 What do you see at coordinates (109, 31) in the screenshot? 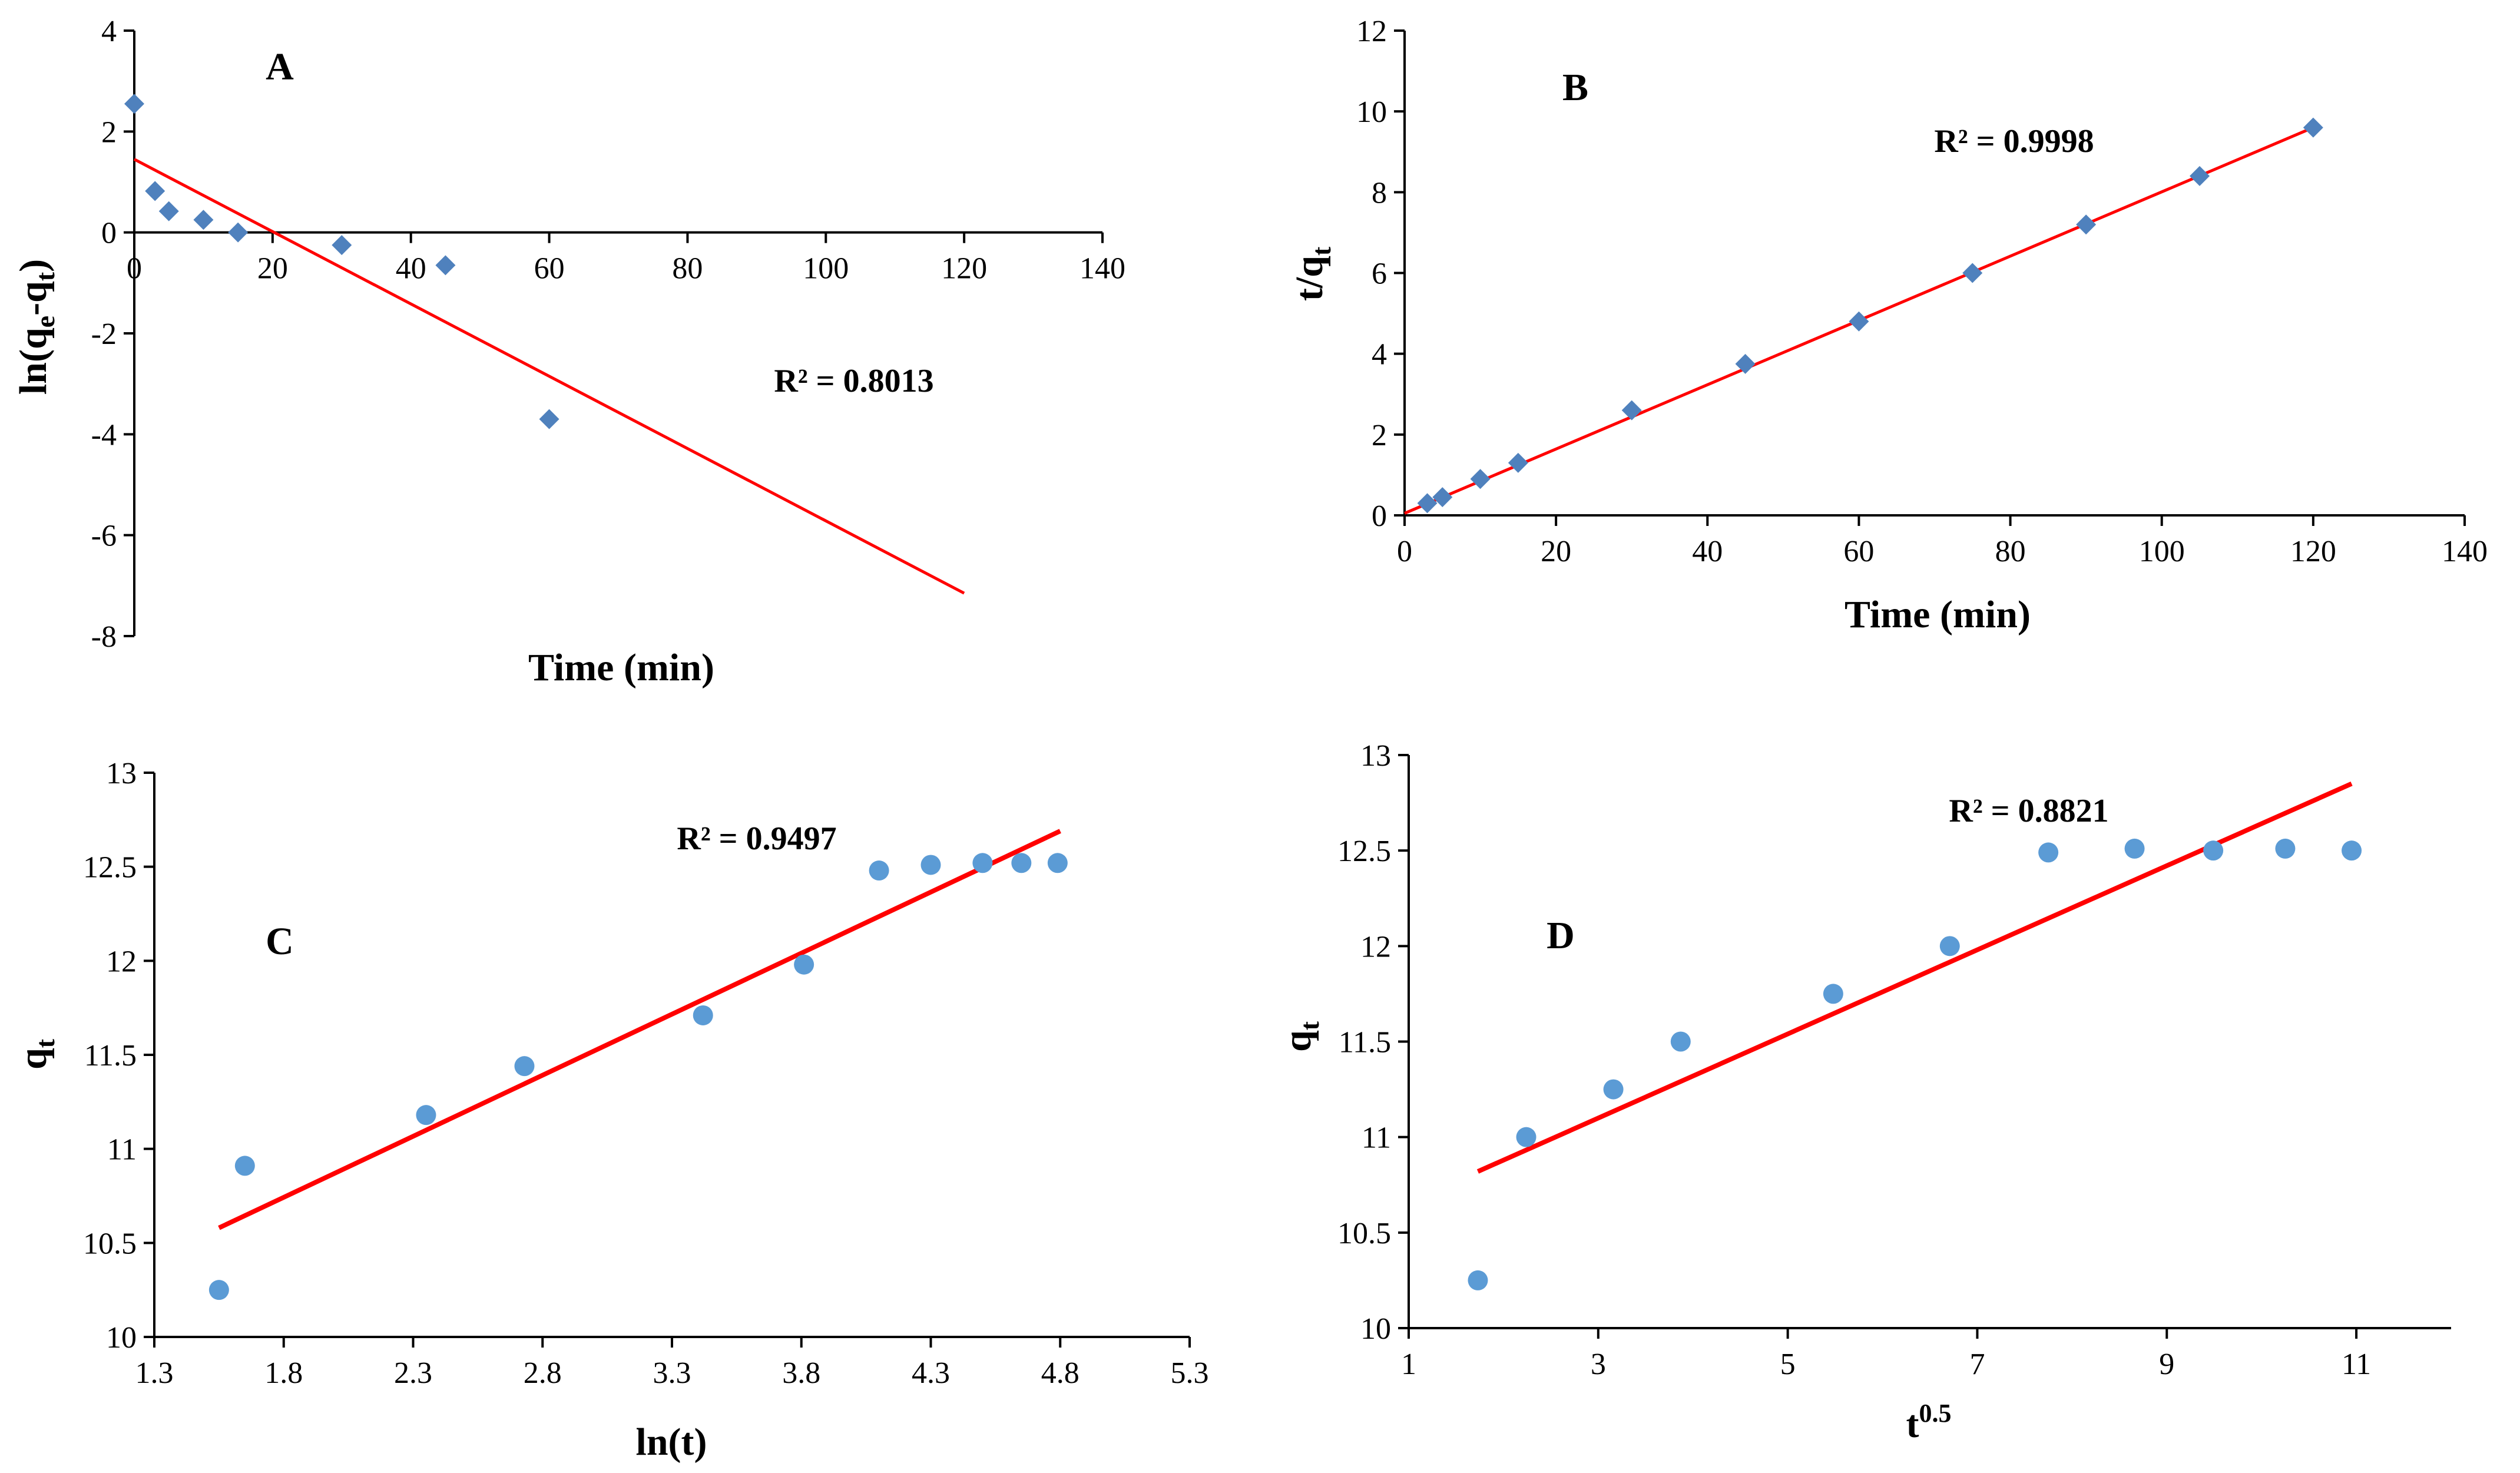
I see `panel-a-y-tick-label: 4` at bounding box center [109, 31].